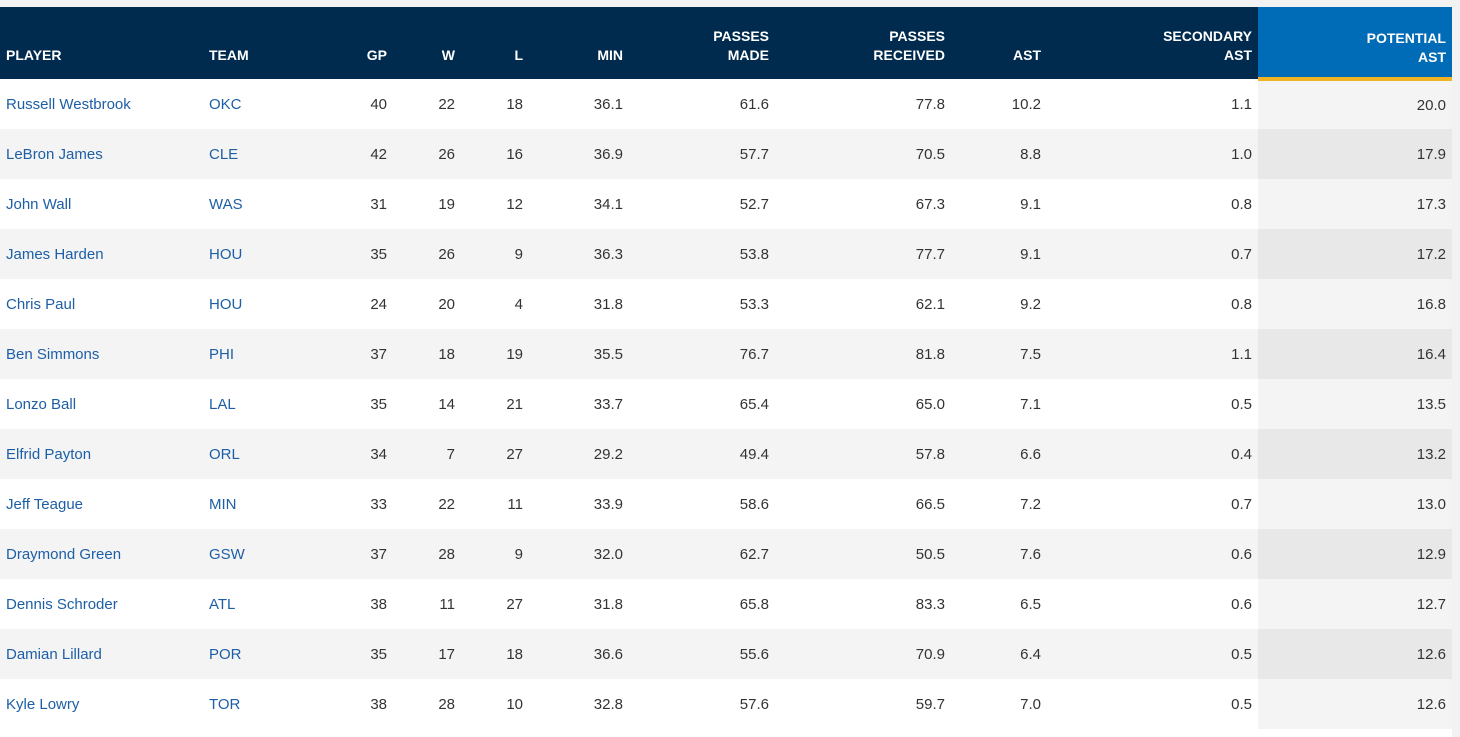 The image size is (1460, 737). I want to click on column-header-min: MIN, so click(579, 43).